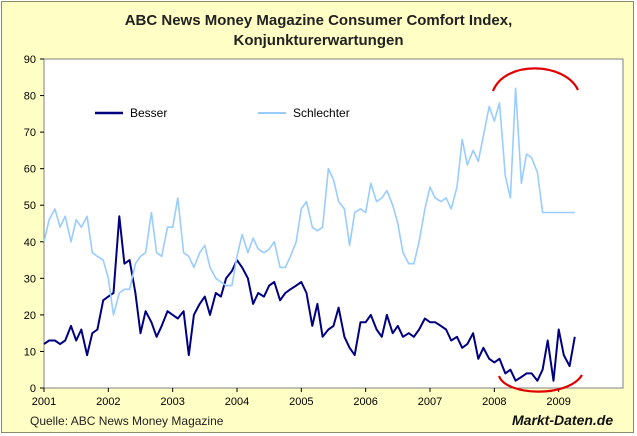  Describe the element at coordinates (237, 402) in the screenshot. I see `x-tick-label: 2004` at that location.